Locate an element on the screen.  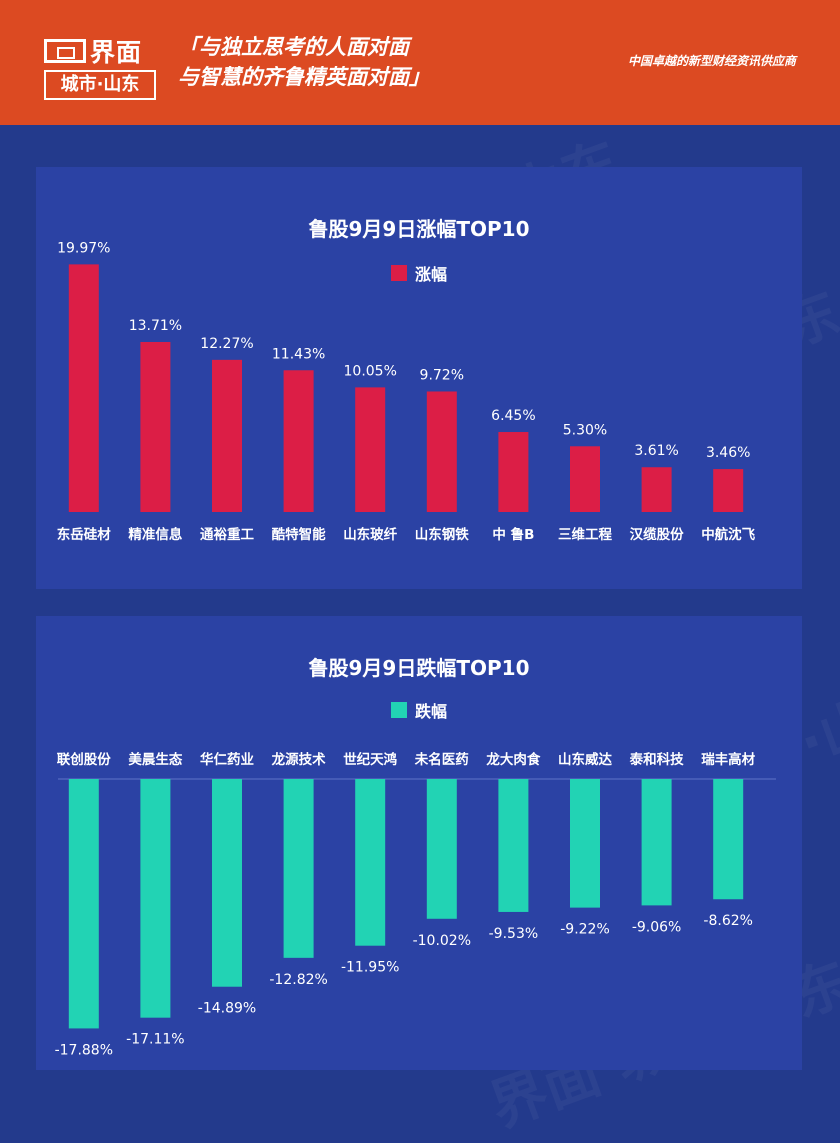
gain-legend-label: 涨幅 is located at coordinates (430, 274).